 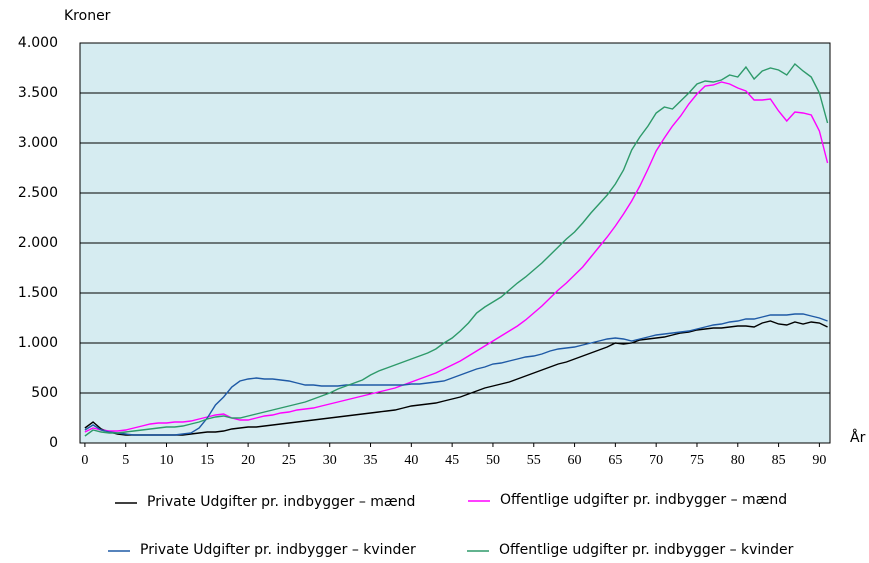 I want to click on y-tick-label: 500, so click(x=44, y=393).